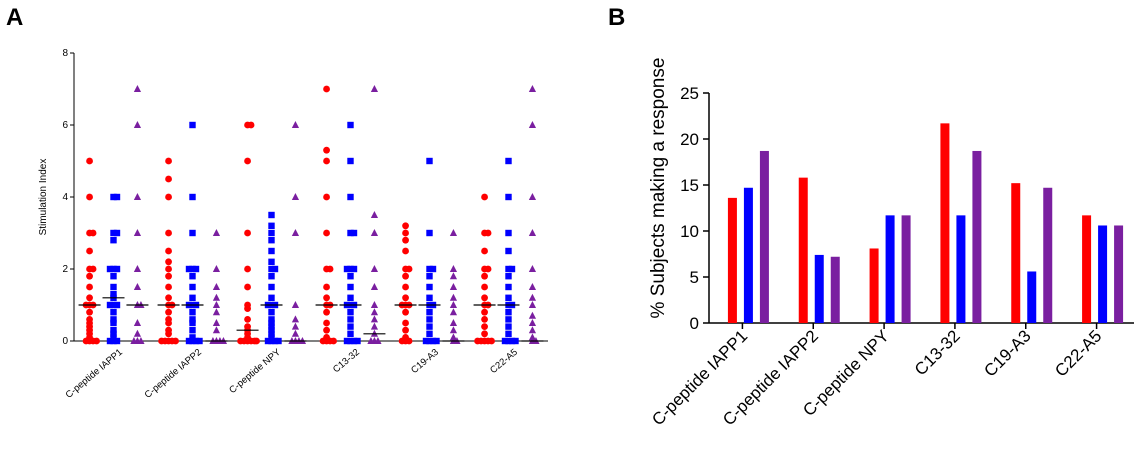 Image resolution: width=1148 pixels, height=451 pixels. Describe the element at coordinates (65, 197) in the screenshot. I see `y-tick-label: 4` at that location.